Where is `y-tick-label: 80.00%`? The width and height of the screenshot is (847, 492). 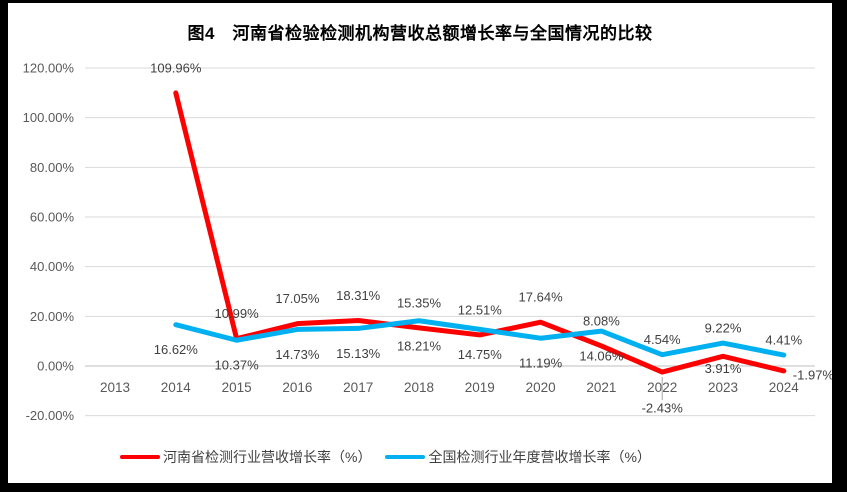 y-tick-label: 80.00% is located at coordinates (52, 167).